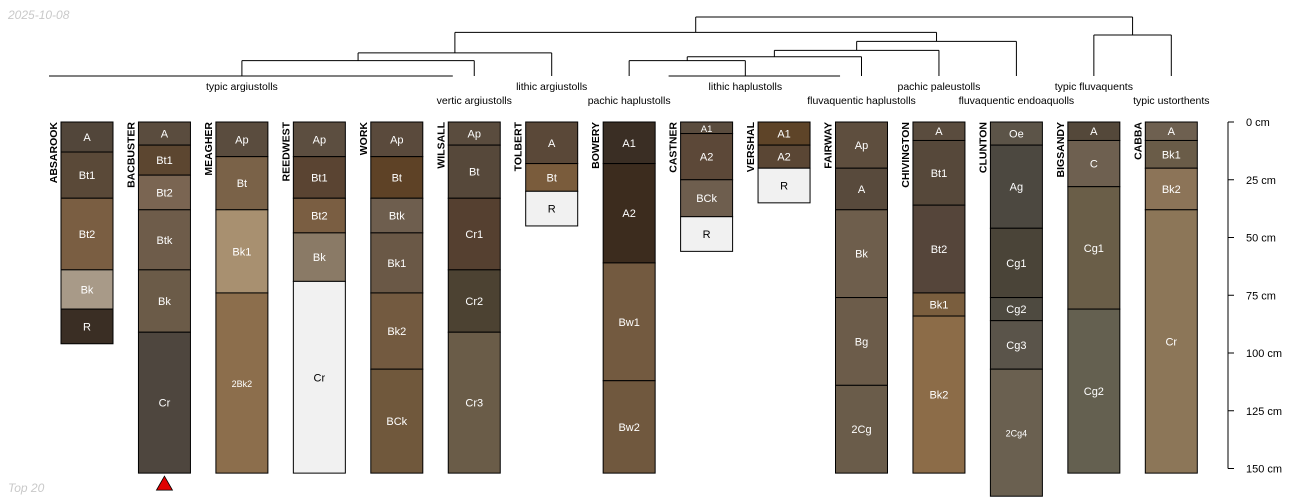 Image resolution: width=1300 pixels, height=500 pixels. Describe the element at coordinates (1264, 412) in the screenshot. I see `depth-axis-tick-label: 125 cm` at that location.